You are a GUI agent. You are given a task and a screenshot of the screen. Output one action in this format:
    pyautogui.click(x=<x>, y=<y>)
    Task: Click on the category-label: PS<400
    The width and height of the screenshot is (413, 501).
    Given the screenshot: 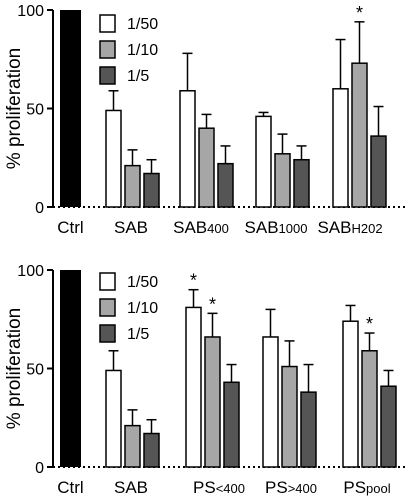 What is the action you would take?
    pyautogui.click(x=219, y=487)
    